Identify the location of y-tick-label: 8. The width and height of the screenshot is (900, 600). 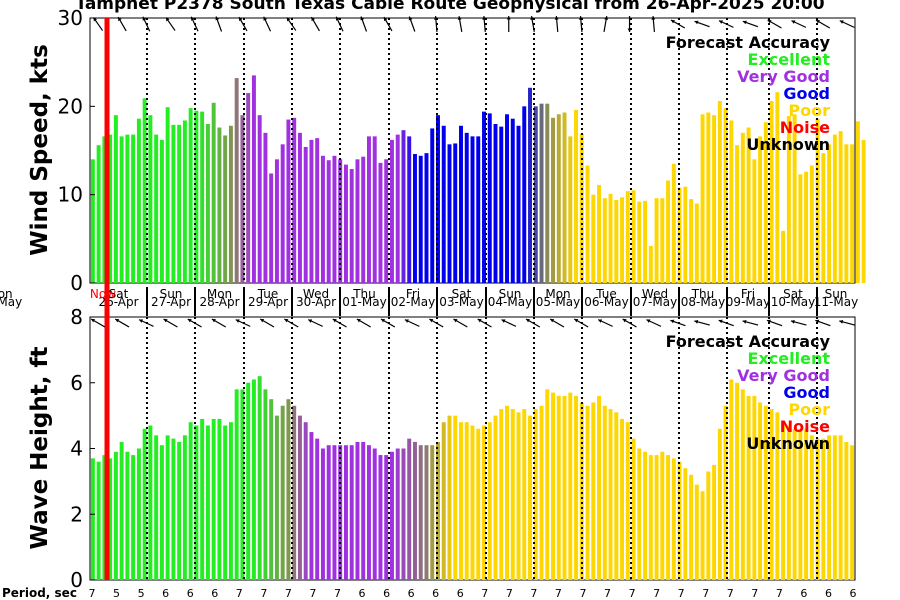
(76, 317).